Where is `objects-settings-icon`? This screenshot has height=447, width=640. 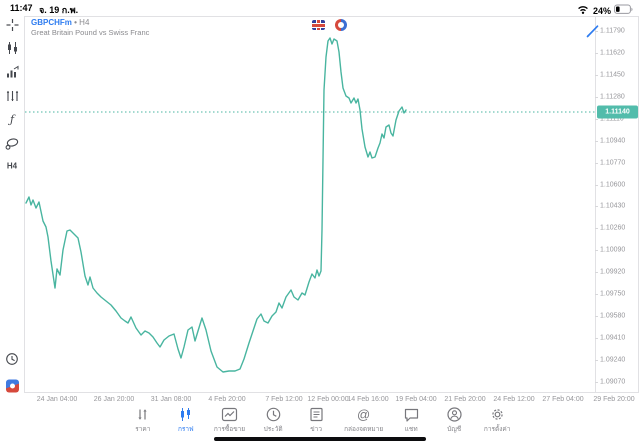
objects-settings-icon is located at coordinates (12, 96).